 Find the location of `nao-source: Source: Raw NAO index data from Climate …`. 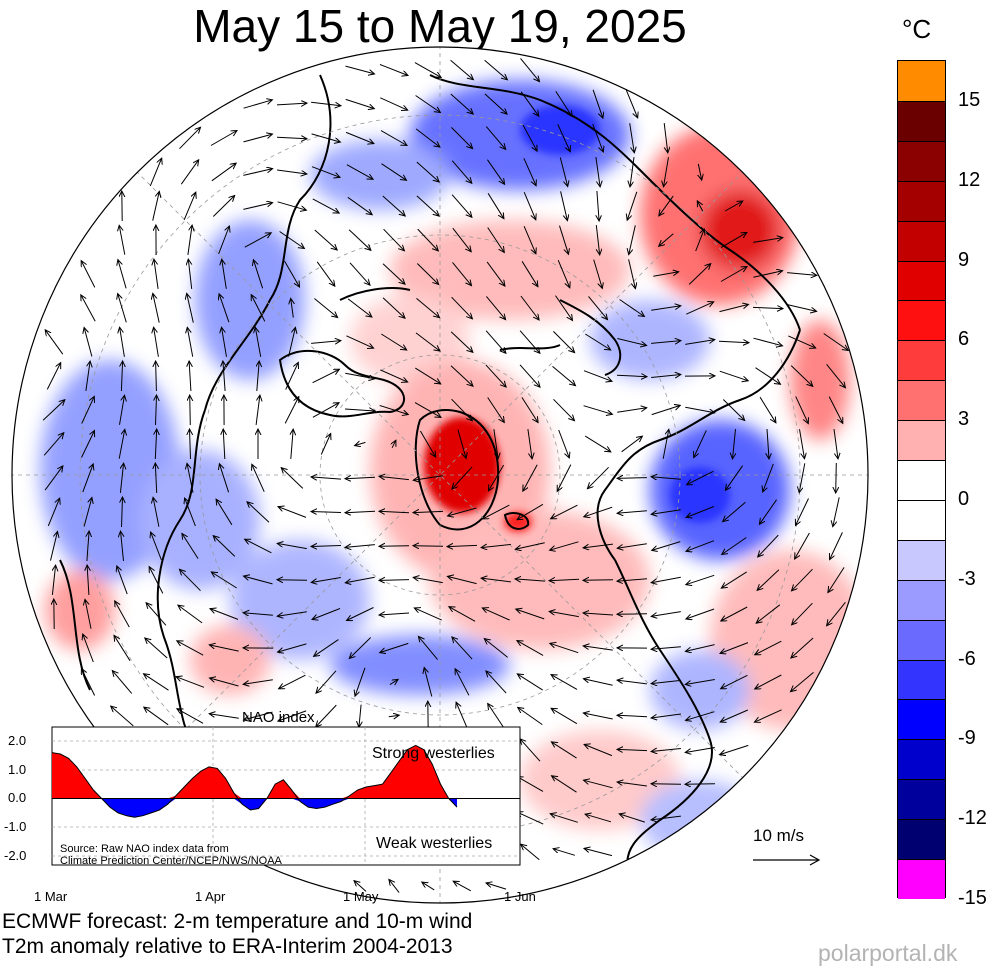

nao-source: Source: Raw NAO index data from Climate … is located at coordinates (171, 855).